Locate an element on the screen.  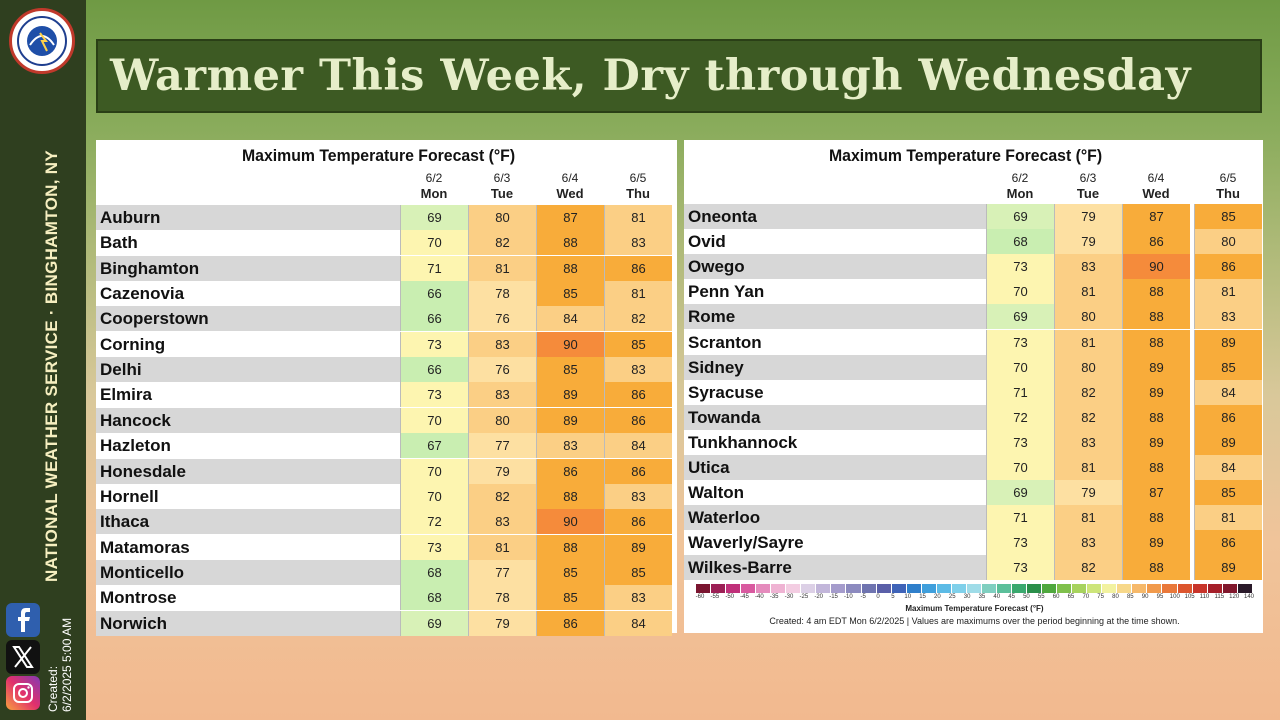
temp-cell: 84 is located at coordinates (638, 446).